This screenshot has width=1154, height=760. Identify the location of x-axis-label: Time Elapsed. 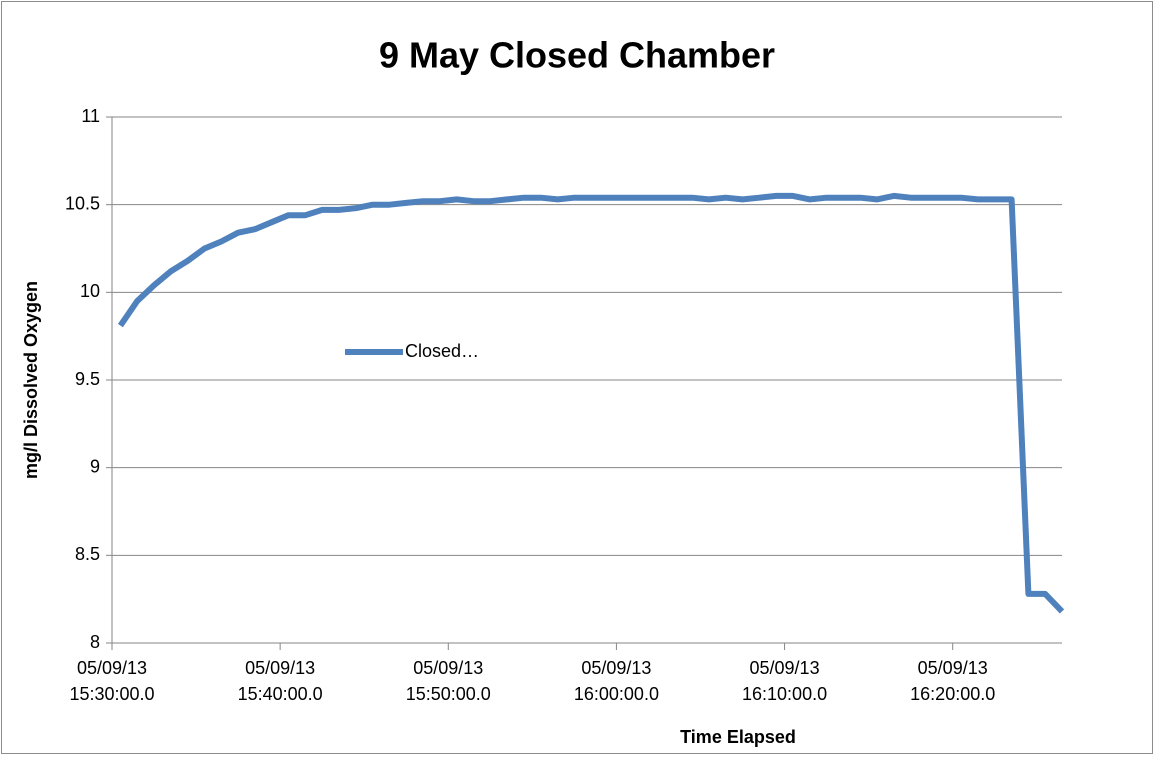
(738, 737).